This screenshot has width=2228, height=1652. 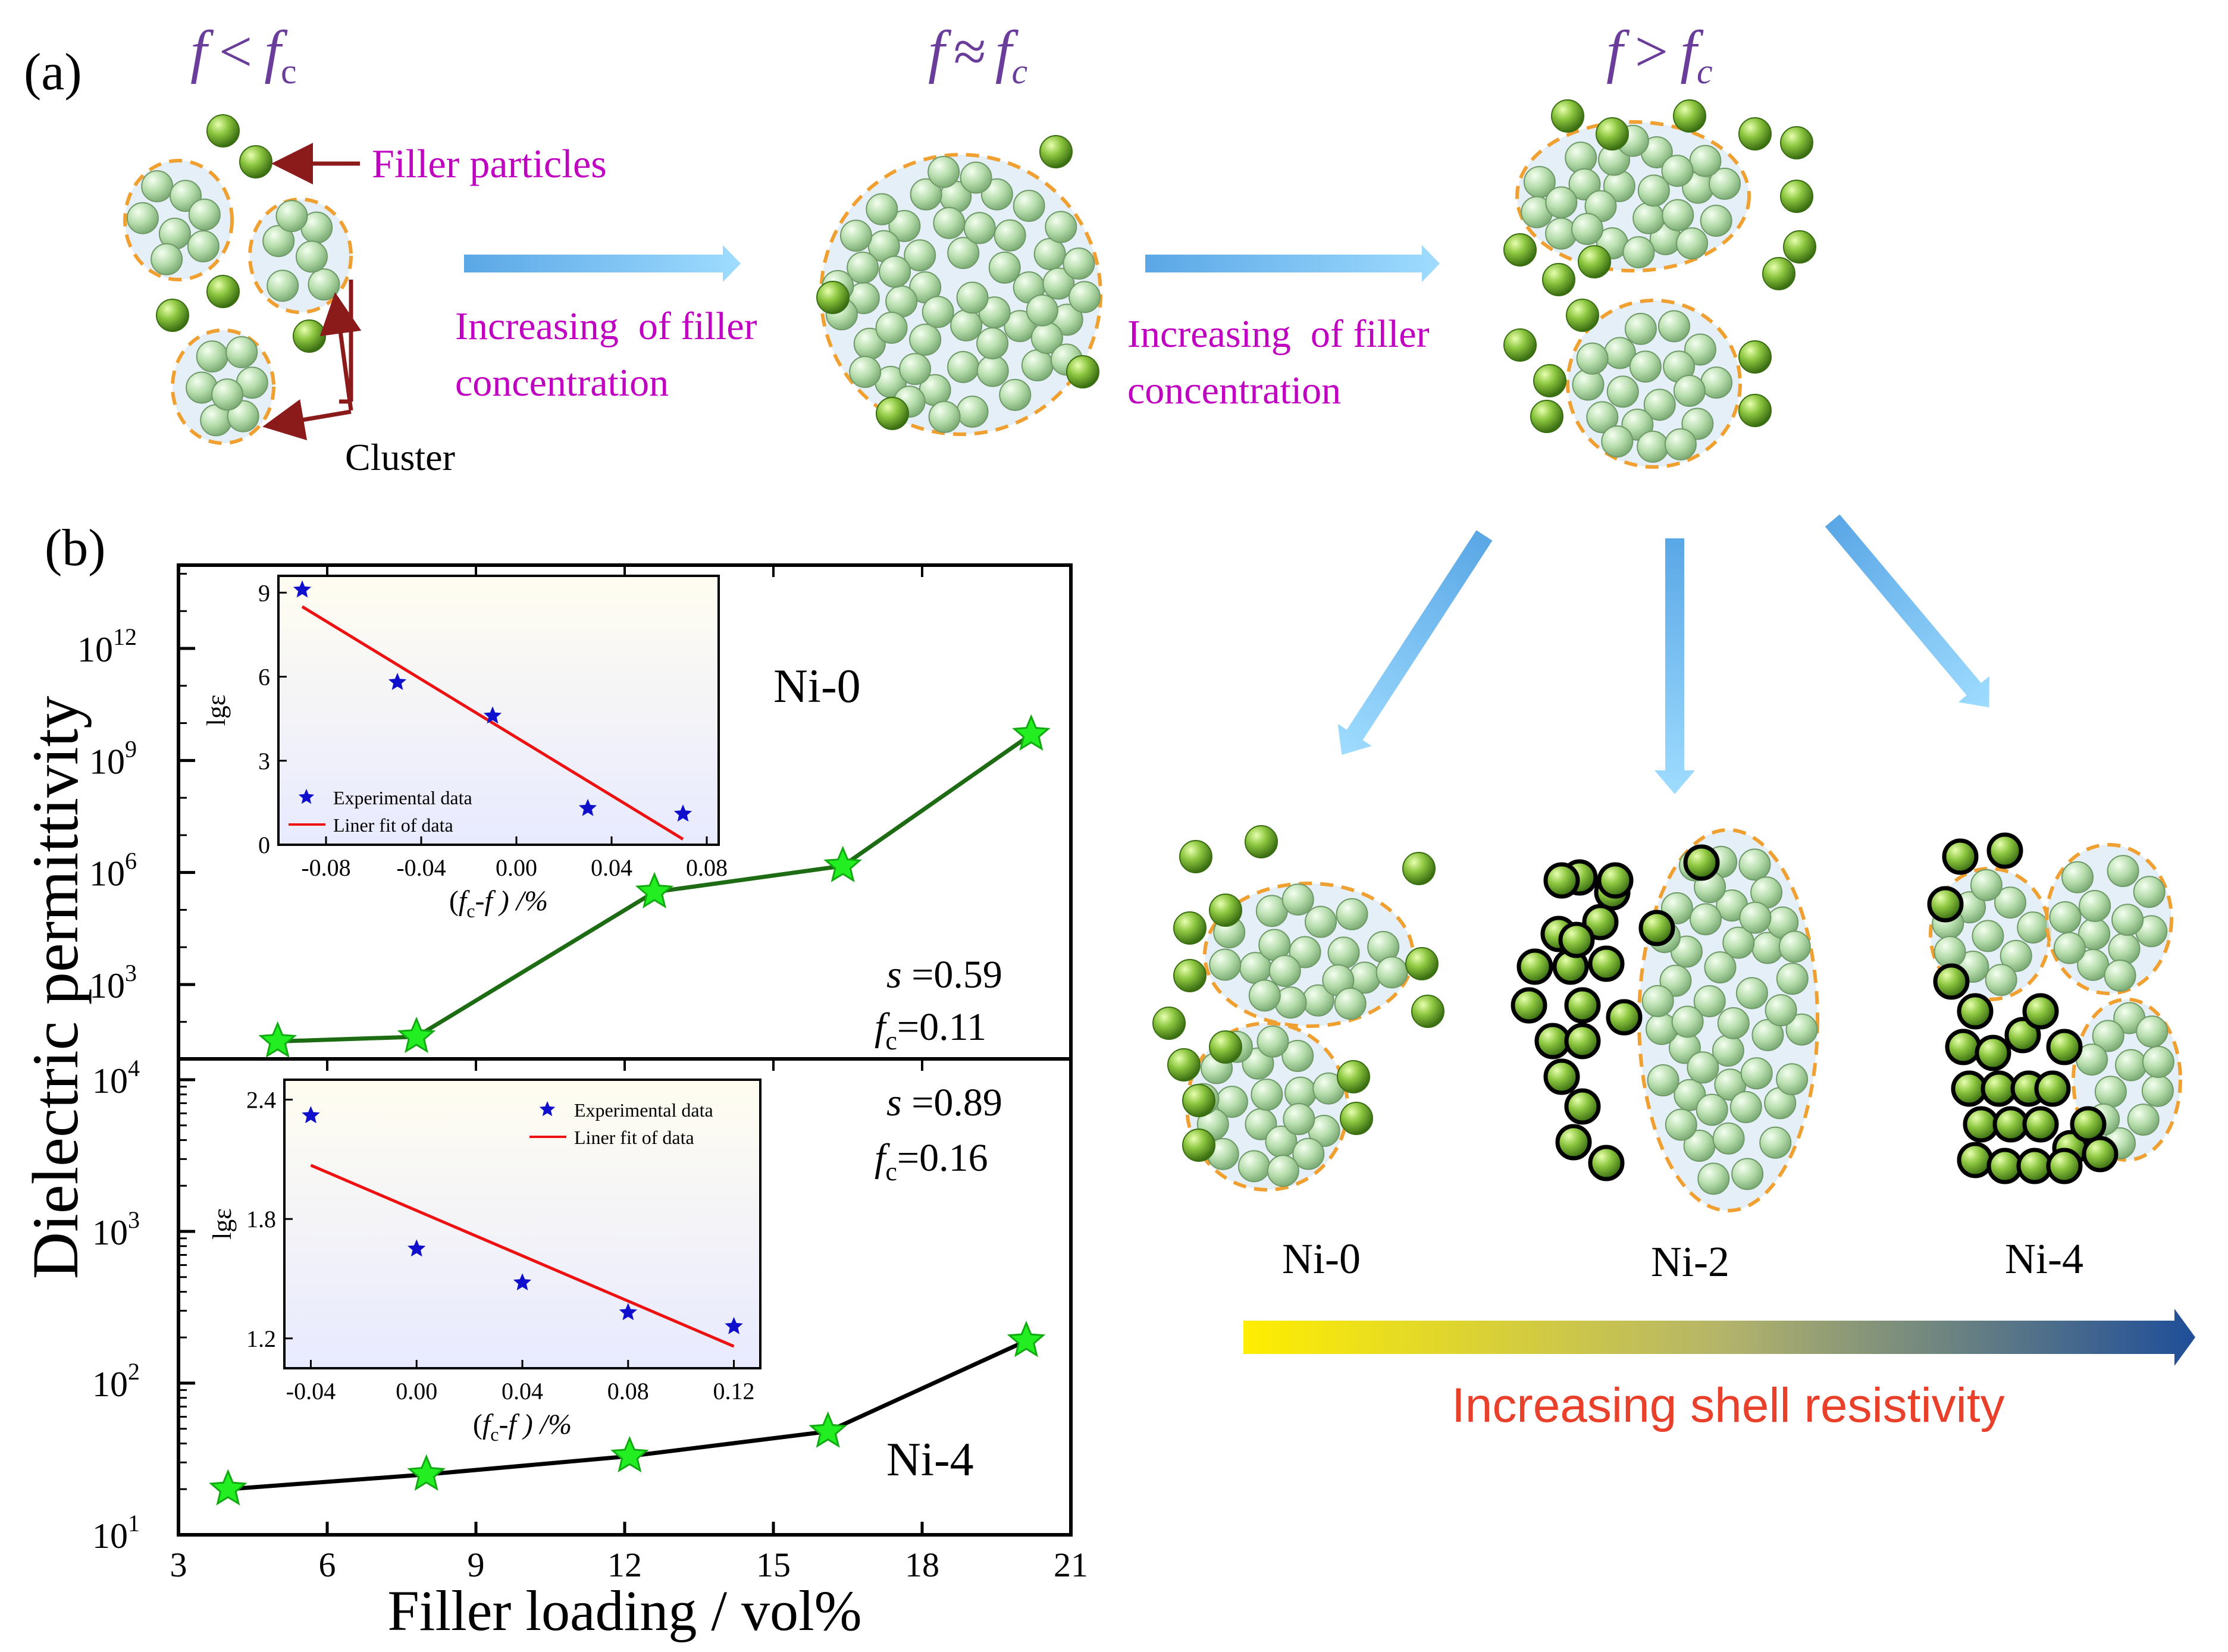 What do you see at coordinates (134, 1371) in the screenshot?
I see `tick-exp: 2` at bounding box center [134, 1371].